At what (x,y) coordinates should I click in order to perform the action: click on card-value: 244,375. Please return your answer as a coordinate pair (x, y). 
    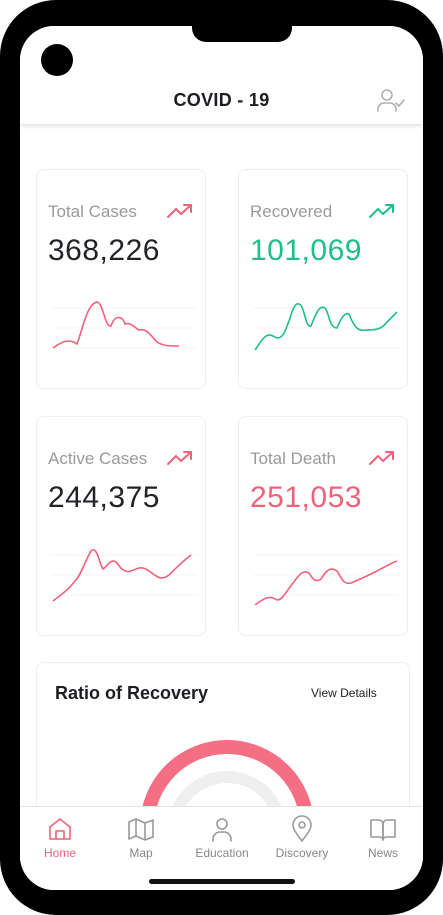
    Looking at the image, I should click on (104, 497).